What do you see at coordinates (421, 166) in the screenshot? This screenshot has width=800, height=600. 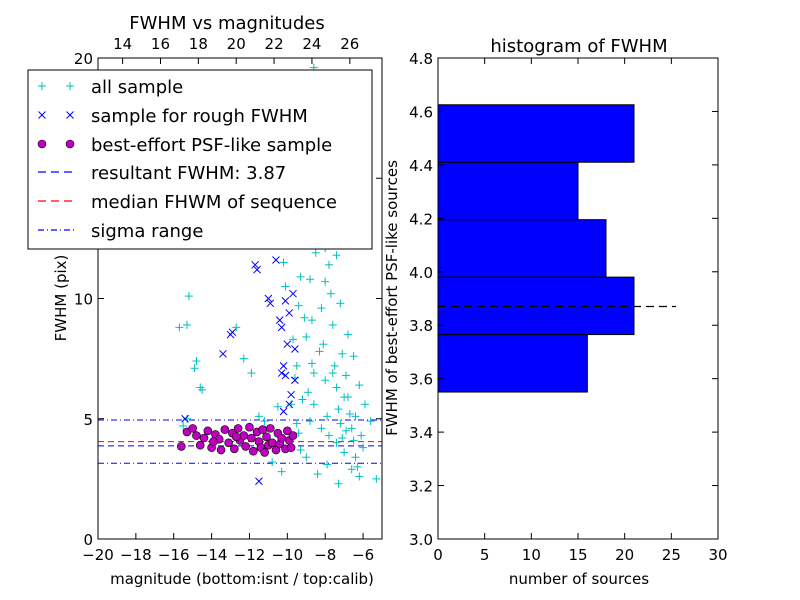 I see `hist-y-tick-label: 4.4` at bounding box center [421, 166].